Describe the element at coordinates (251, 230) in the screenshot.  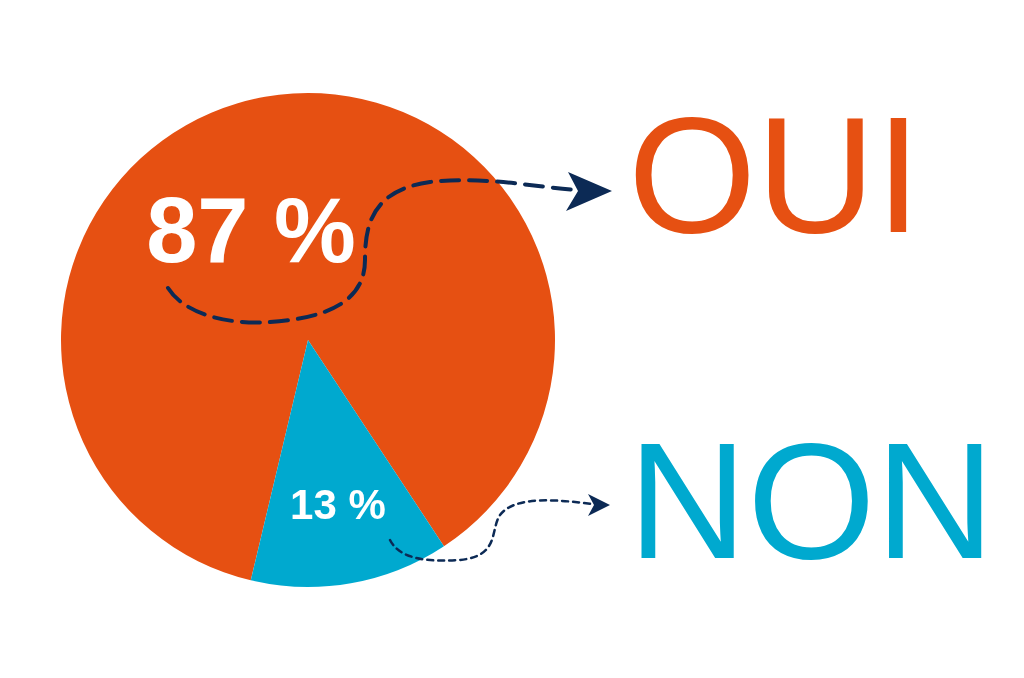
I see `data-label: 87 %` at that location.